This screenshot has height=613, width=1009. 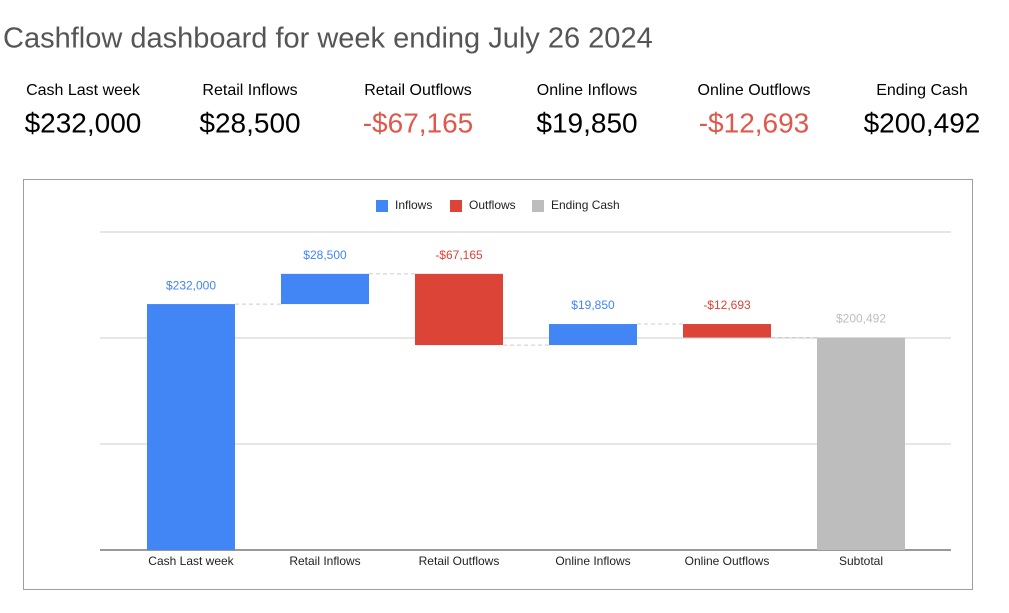 What do you see at coordinates (592, 561) in the screenshot?
I see `x-tick-label: Online Inflows` at bounding box center [592, 561].